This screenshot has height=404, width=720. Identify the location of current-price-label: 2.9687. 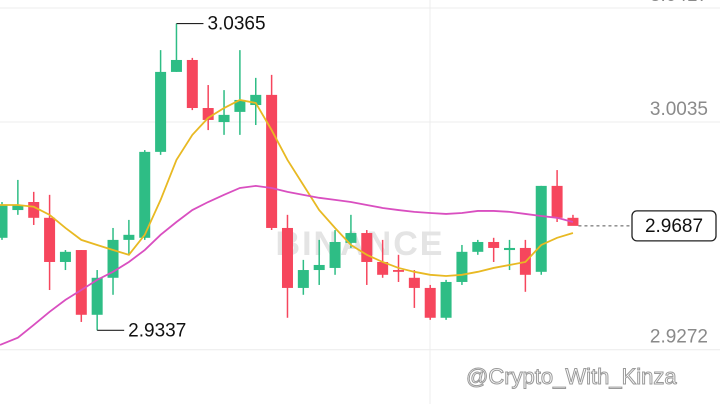
(674, 226).